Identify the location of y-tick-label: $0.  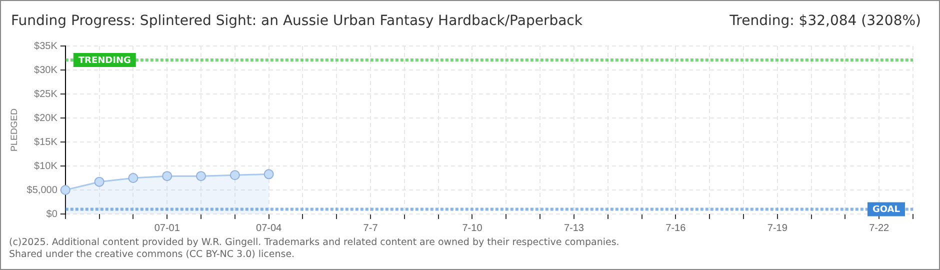
(52, 214).